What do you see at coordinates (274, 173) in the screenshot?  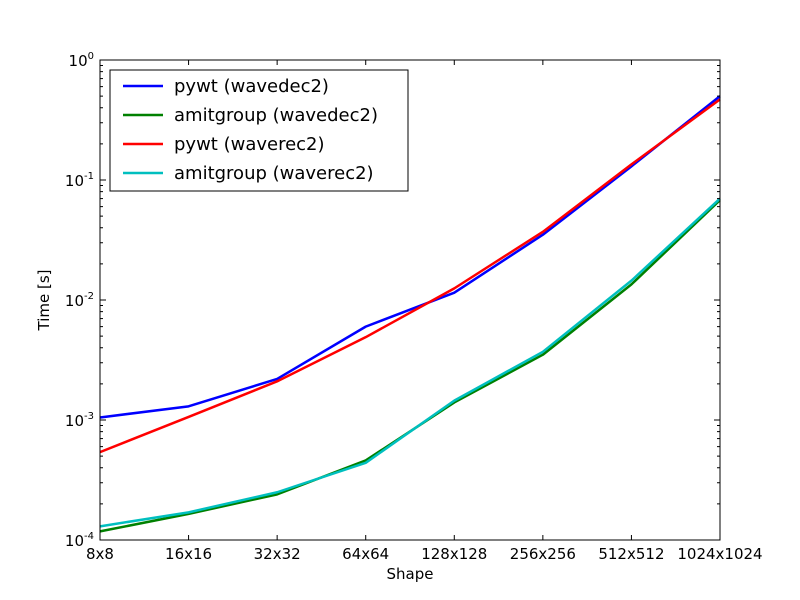 I see `legend-label: amitgroup (waverec2)` at bounding box center [274, 173].